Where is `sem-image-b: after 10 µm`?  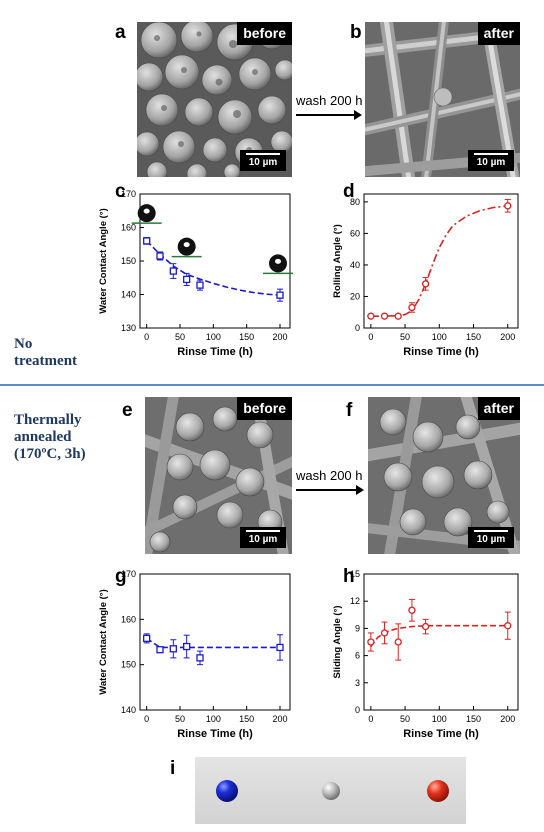
sem-image-b: after 10 µm is located at coordinates (442, 99).